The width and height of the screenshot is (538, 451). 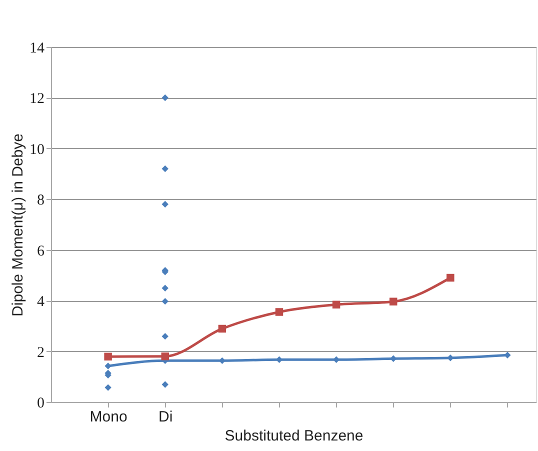 I want to click on x-tick-label: Di, so click(x=165, y=417).